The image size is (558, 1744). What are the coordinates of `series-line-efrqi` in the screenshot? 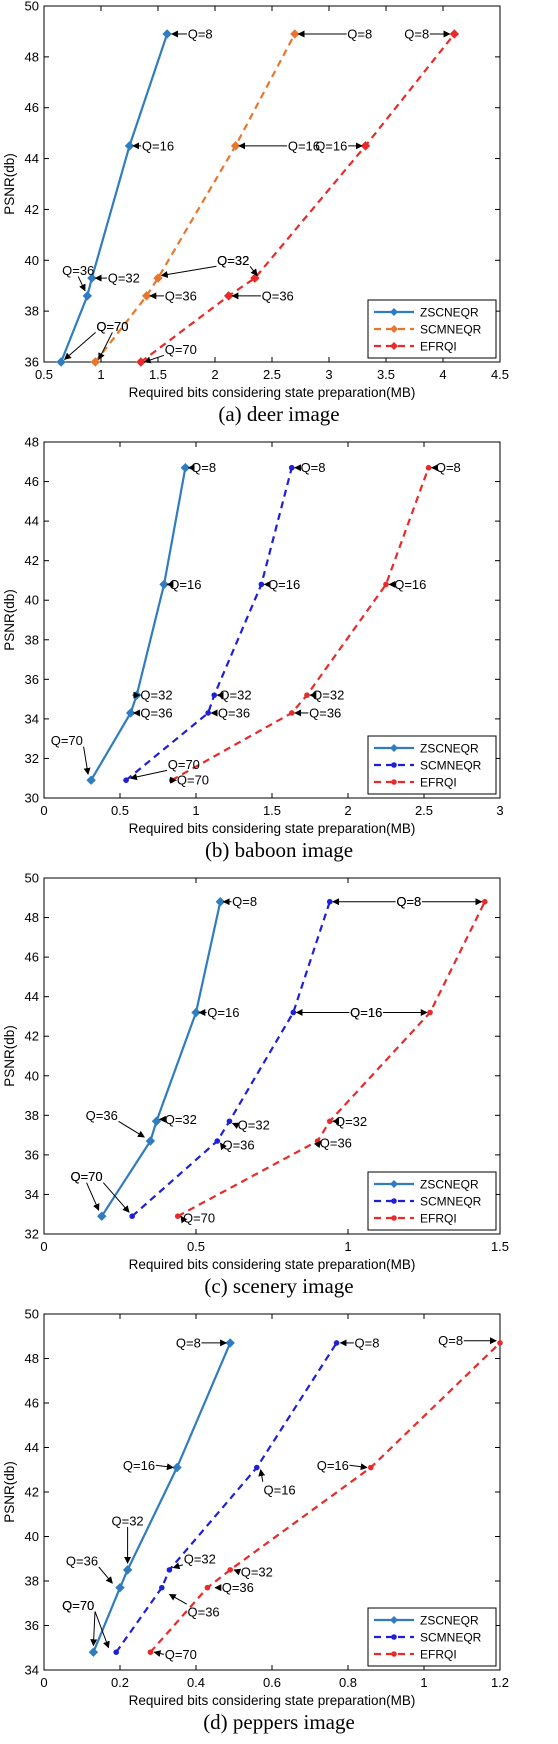 It's located at (300, 624).